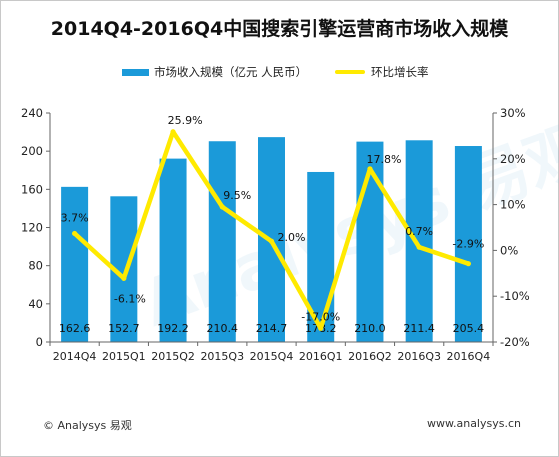  What do you see at coordinates (237, 195) in the screenshot?
I see `growth-value-label: 9.5%` at bounding box center [237, 195].